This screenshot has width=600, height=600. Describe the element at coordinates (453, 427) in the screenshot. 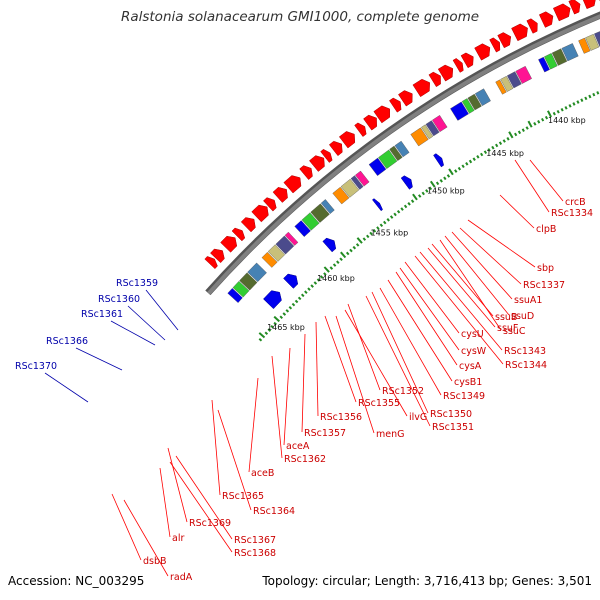

I see `forward-gene-label: RSc1351` at that location.